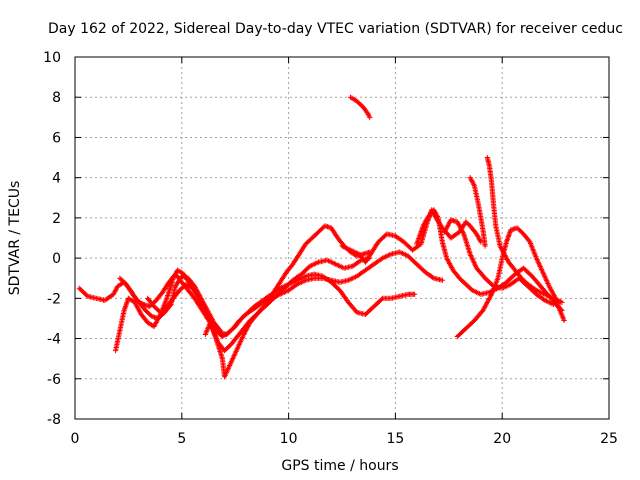  What do you see at coordinates (502, 439) in the screenshot?
I see `x-tick-label: 20` at bounding box center [502, 439].